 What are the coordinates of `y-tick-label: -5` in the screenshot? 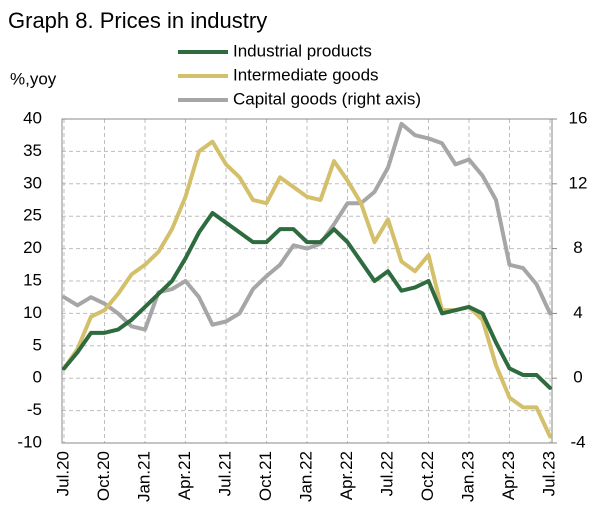 It's located at (34, 409).